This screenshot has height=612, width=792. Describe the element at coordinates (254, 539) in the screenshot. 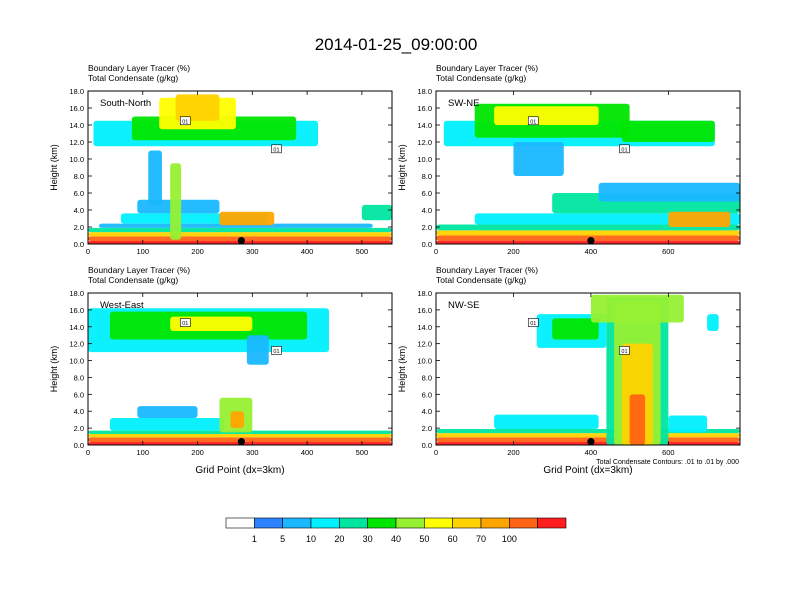

I see `colorbar-label: 1` at that location.